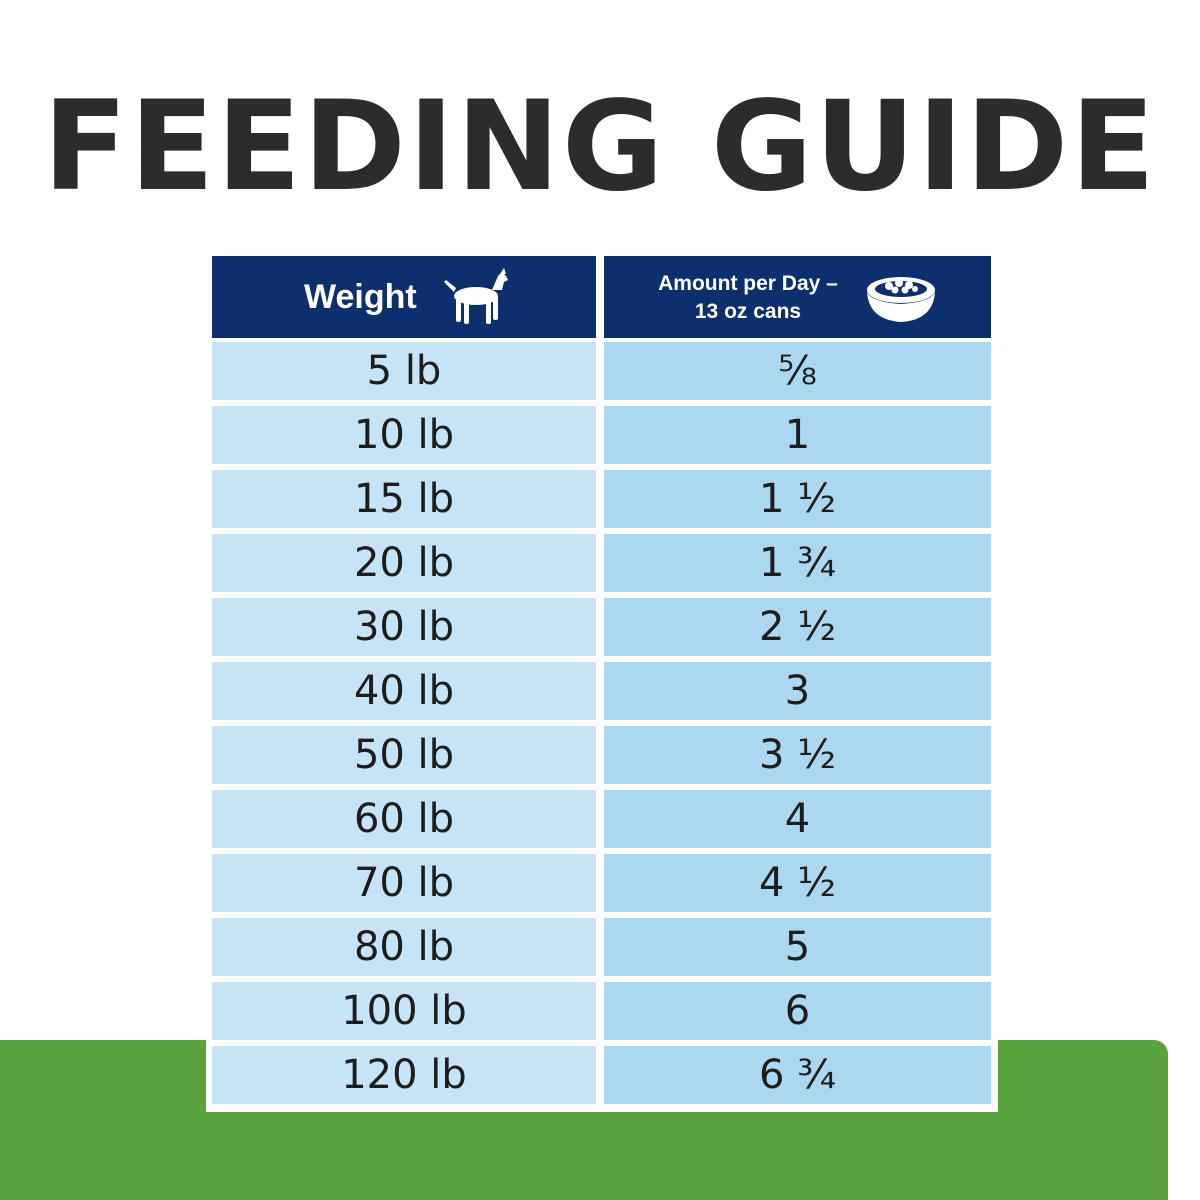 The width and height of the screenshot is (1200, 1200). Describe the element at coordinates (797, 755) in the screenshot. I see `amount-cell: 3 ½` at that location.